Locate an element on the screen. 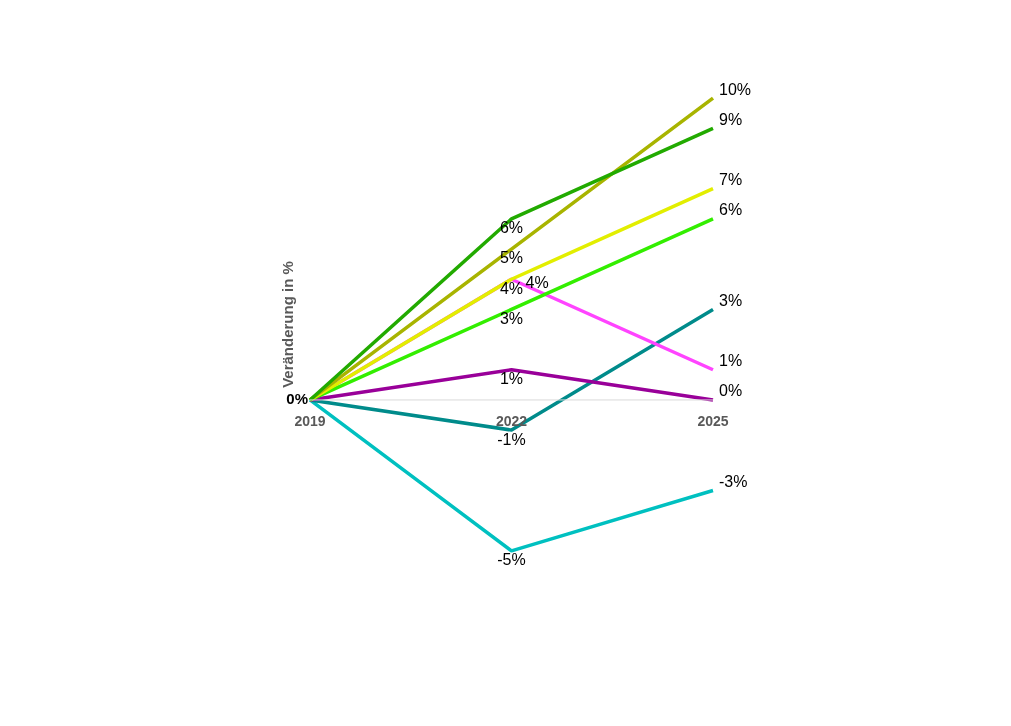  x-tick-label: 2022 is located at coordinates (511, 420).